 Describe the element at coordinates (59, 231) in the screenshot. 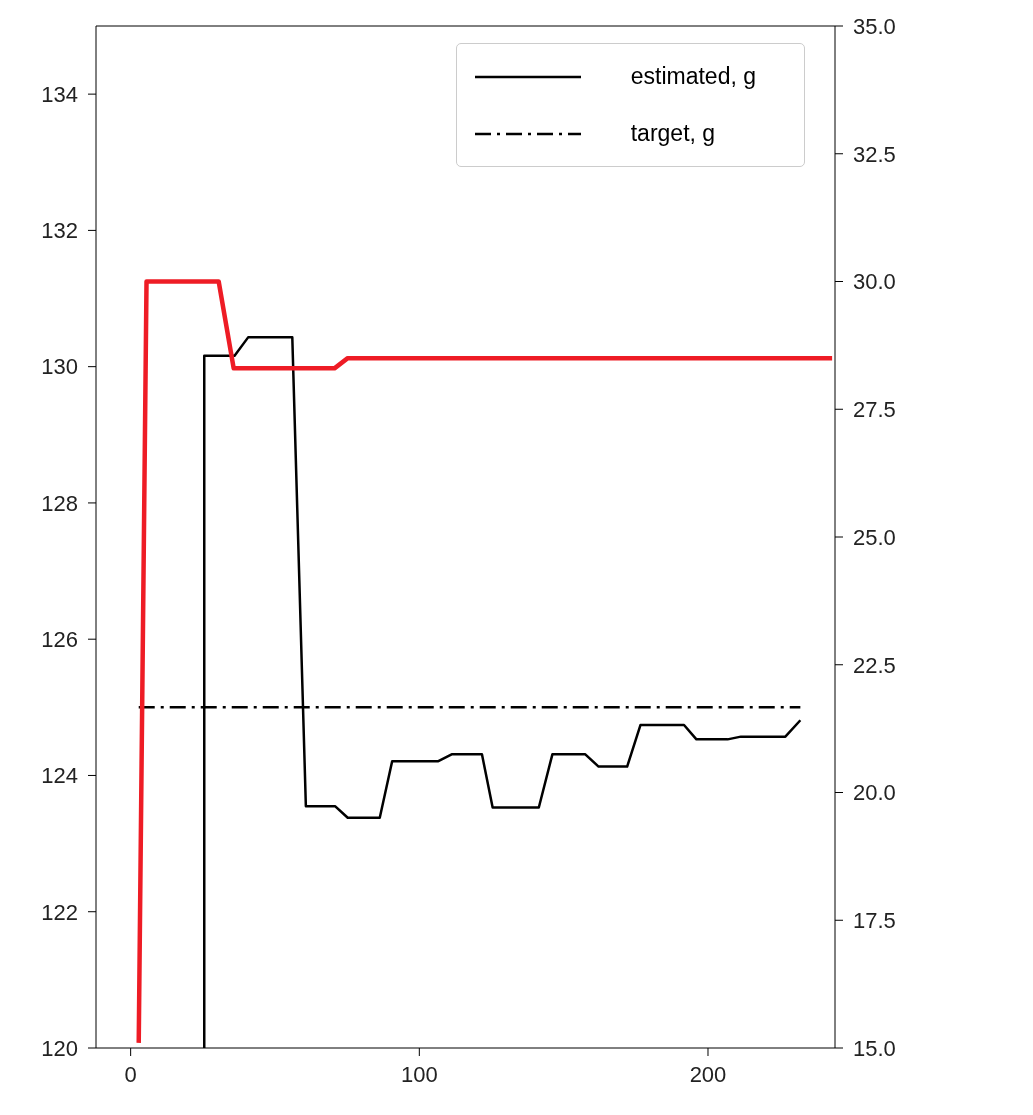

I see `y-tick-label: 132` at that location.